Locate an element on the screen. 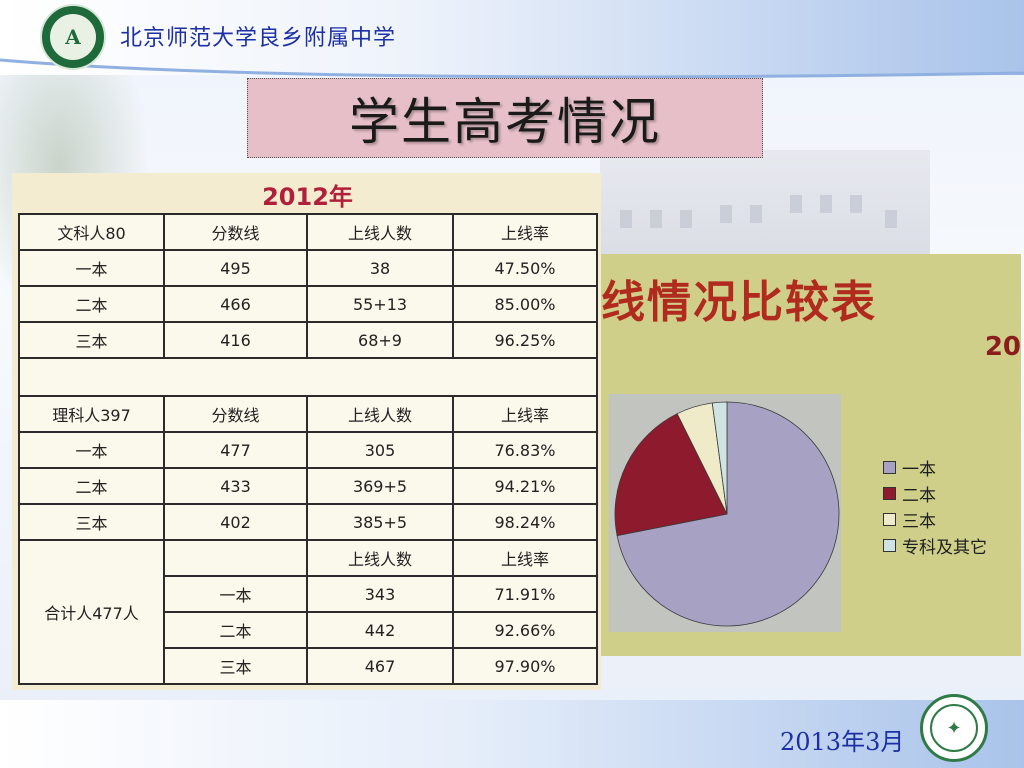 The height and width of the screenshot is (768, 1024). cutoff-cell: 477 is located at coordinates (235, 450).